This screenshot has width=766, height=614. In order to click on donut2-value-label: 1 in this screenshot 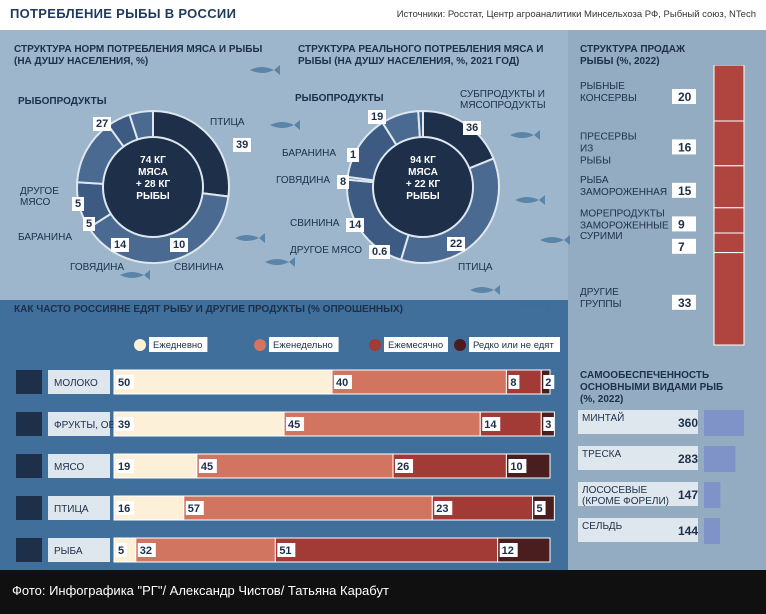, I will do `click(353, 155)`.